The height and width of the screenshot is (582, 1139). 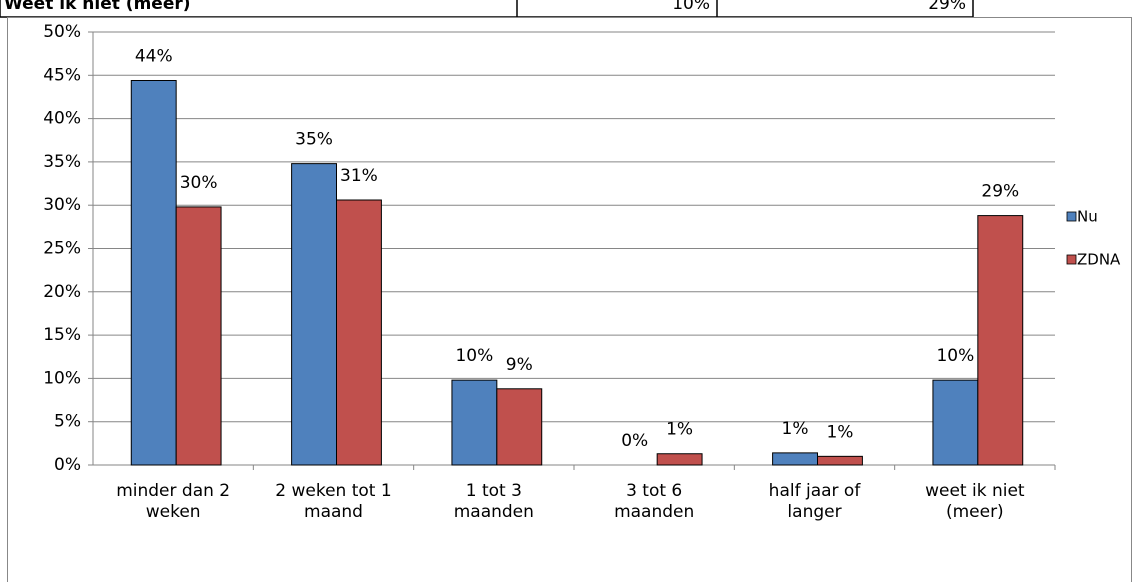 I want to click on x-tick-label: 3 tot 6 maanden, so click(x=654, y=501).